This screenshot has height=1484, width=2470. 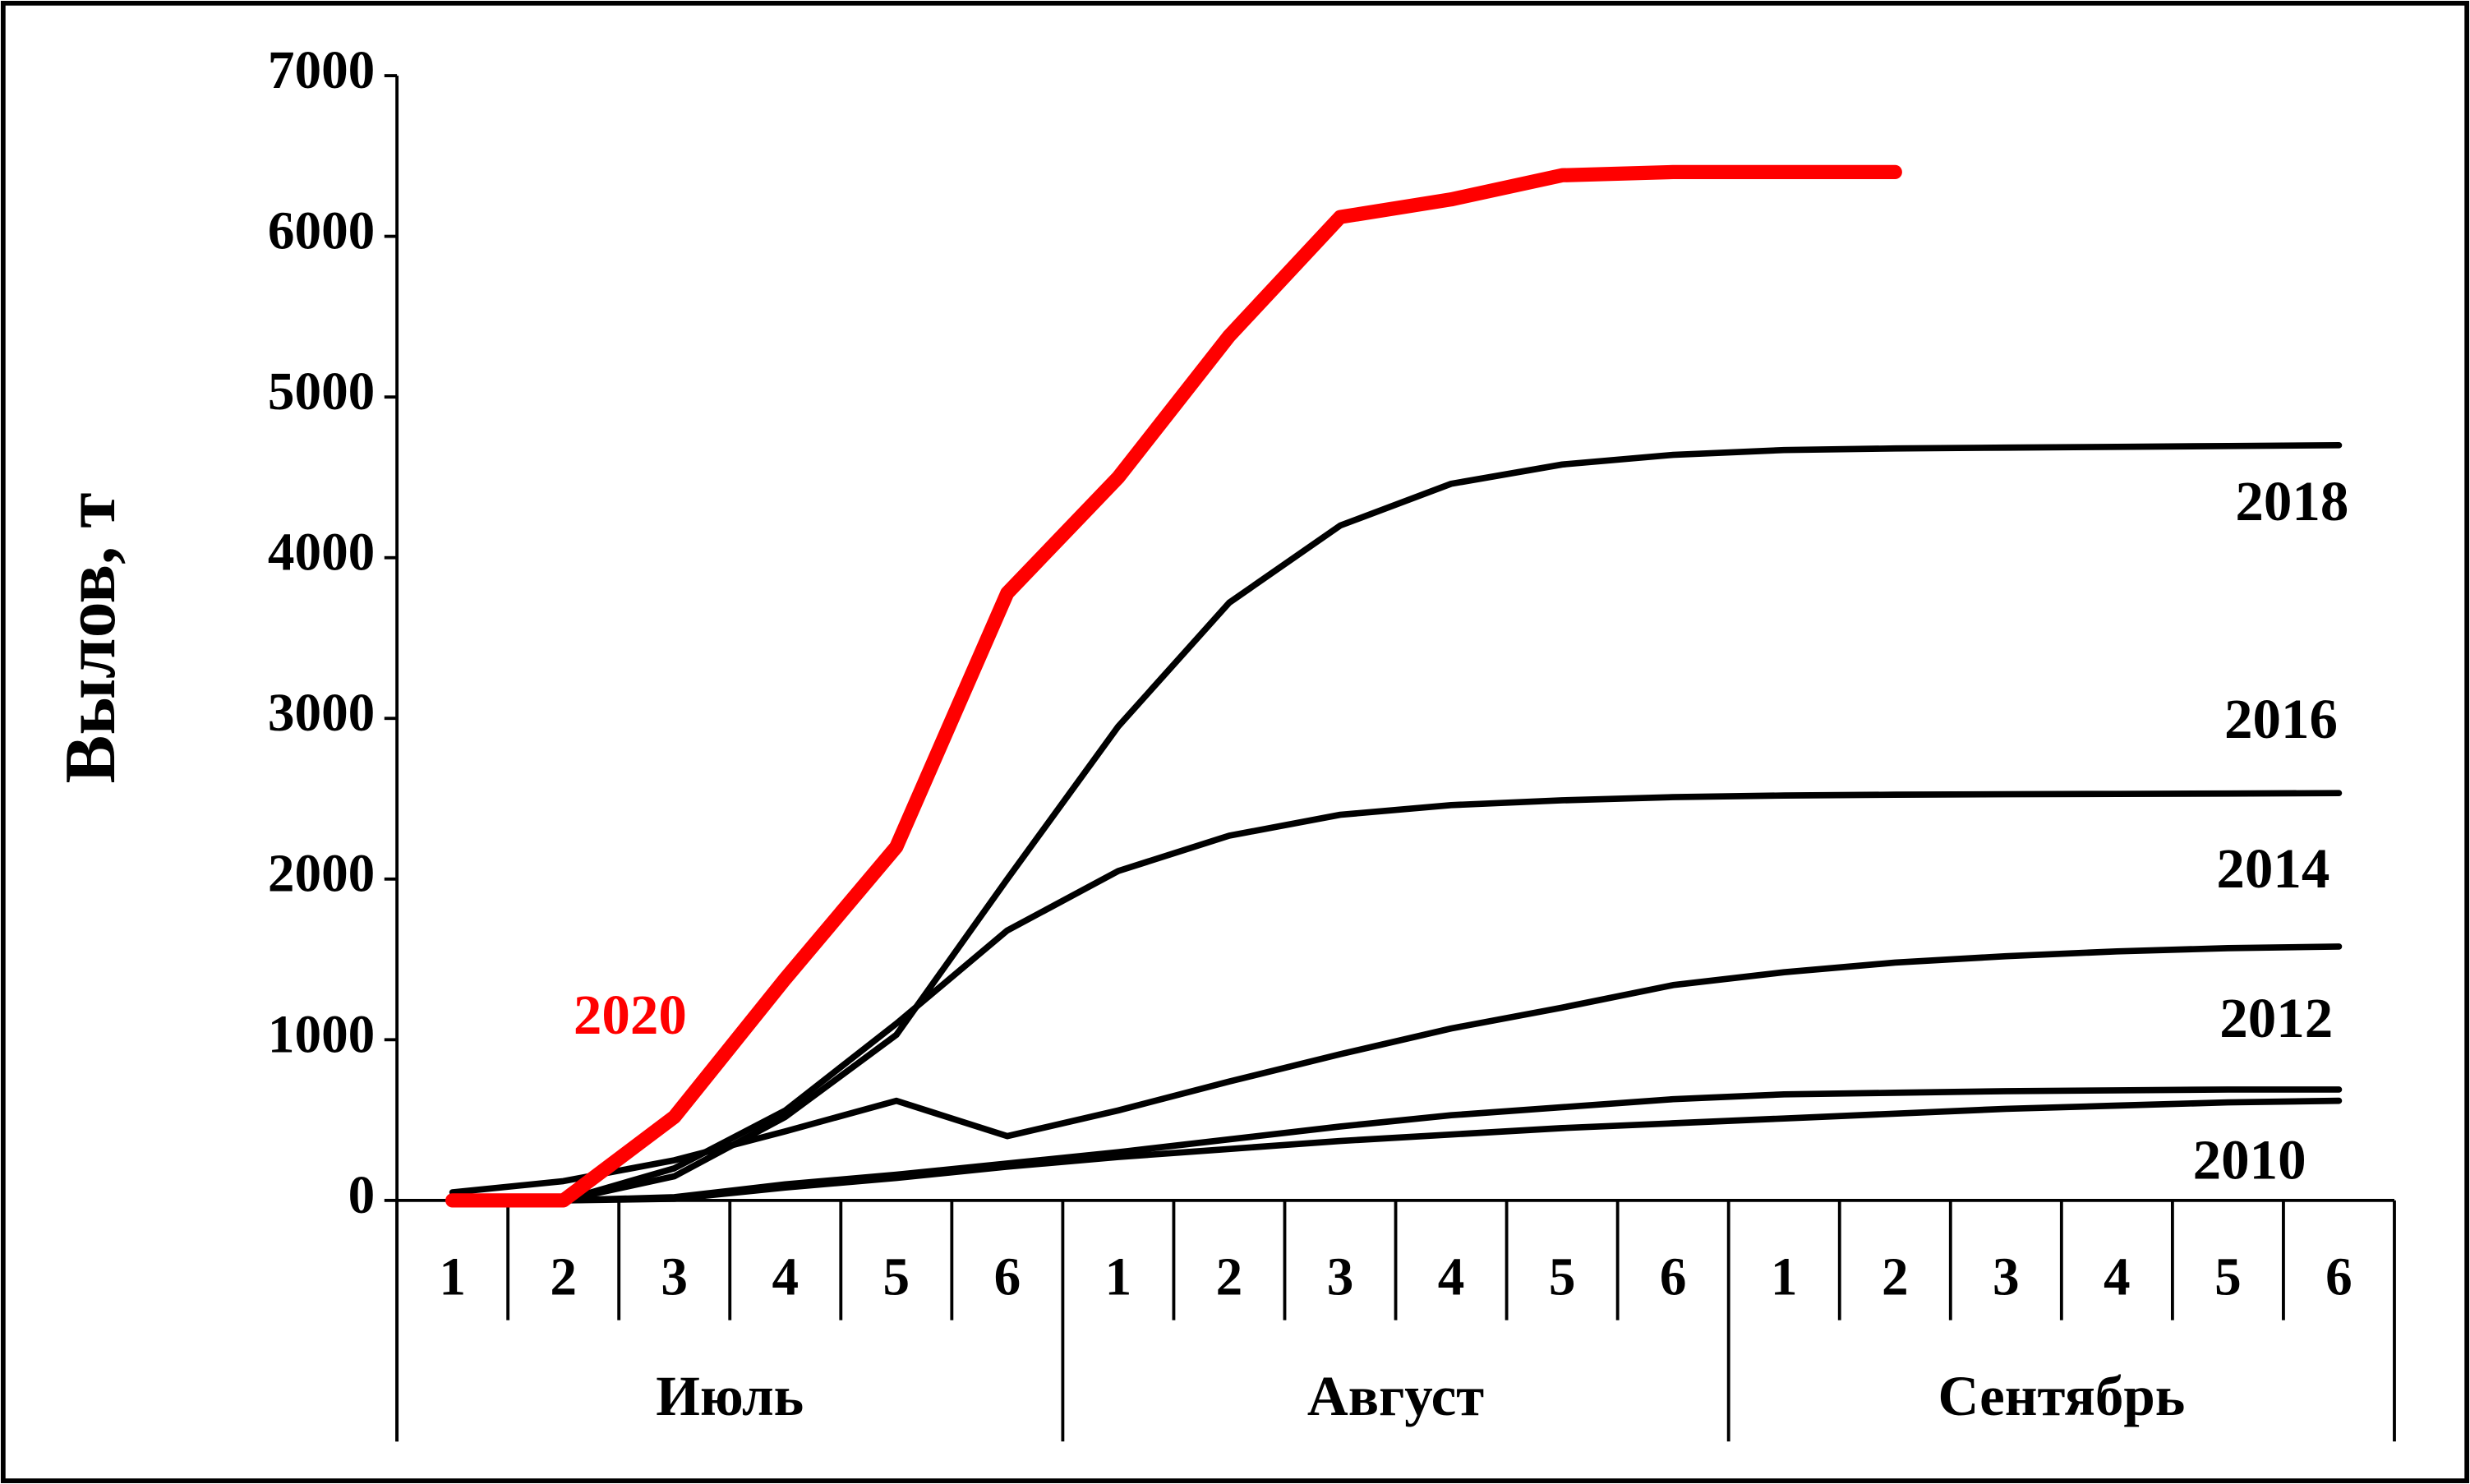 I want to click on y-tick-label: 7000, so click(x=321, y=70).